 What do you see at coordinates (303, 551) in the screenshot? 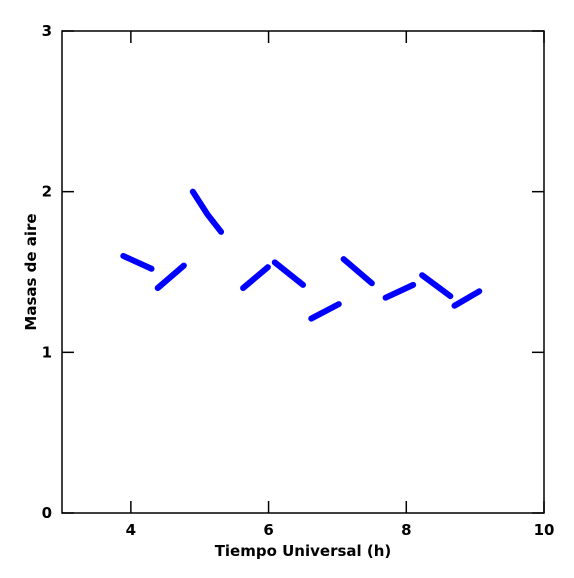
I see `x-axis-label: Tiempo Universal (h)` at bounding box center [303, 551].